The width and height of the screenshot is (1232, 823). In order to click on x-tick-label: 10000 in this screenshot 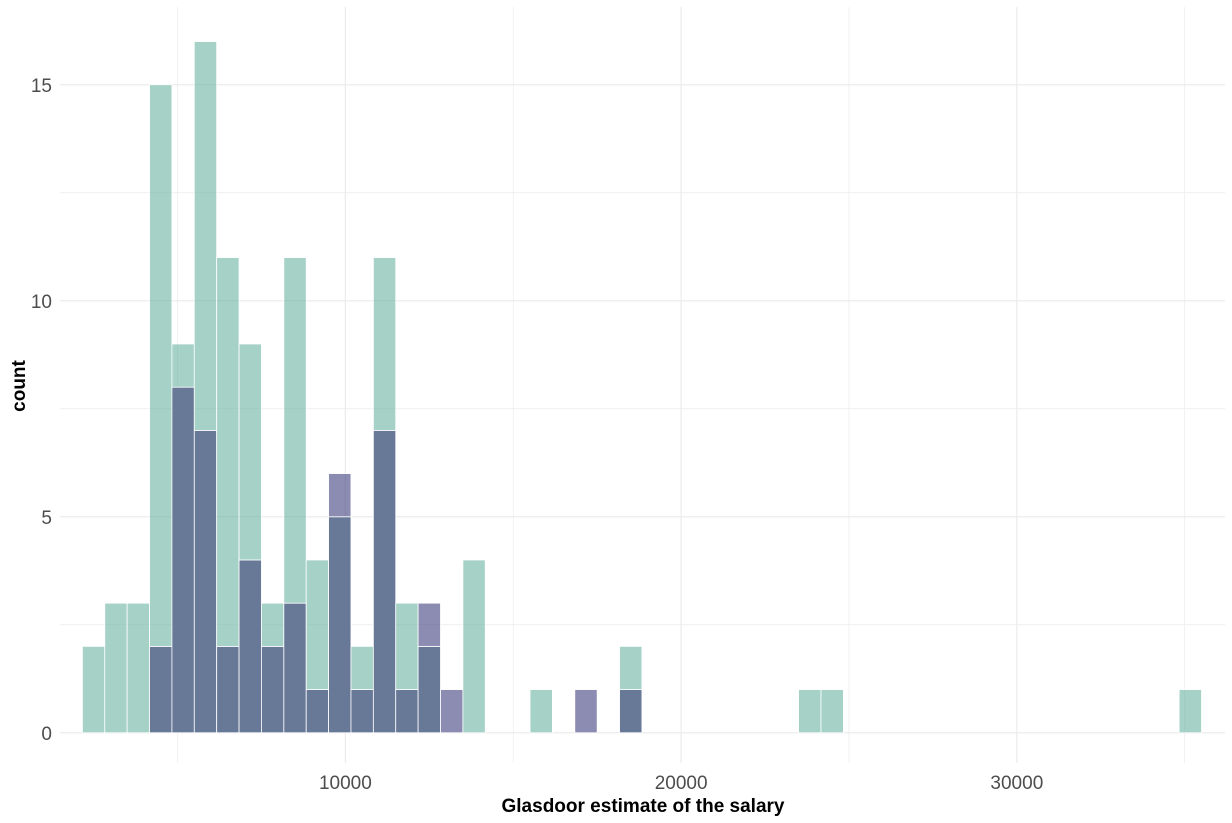, I will do `click(345, 783)`.